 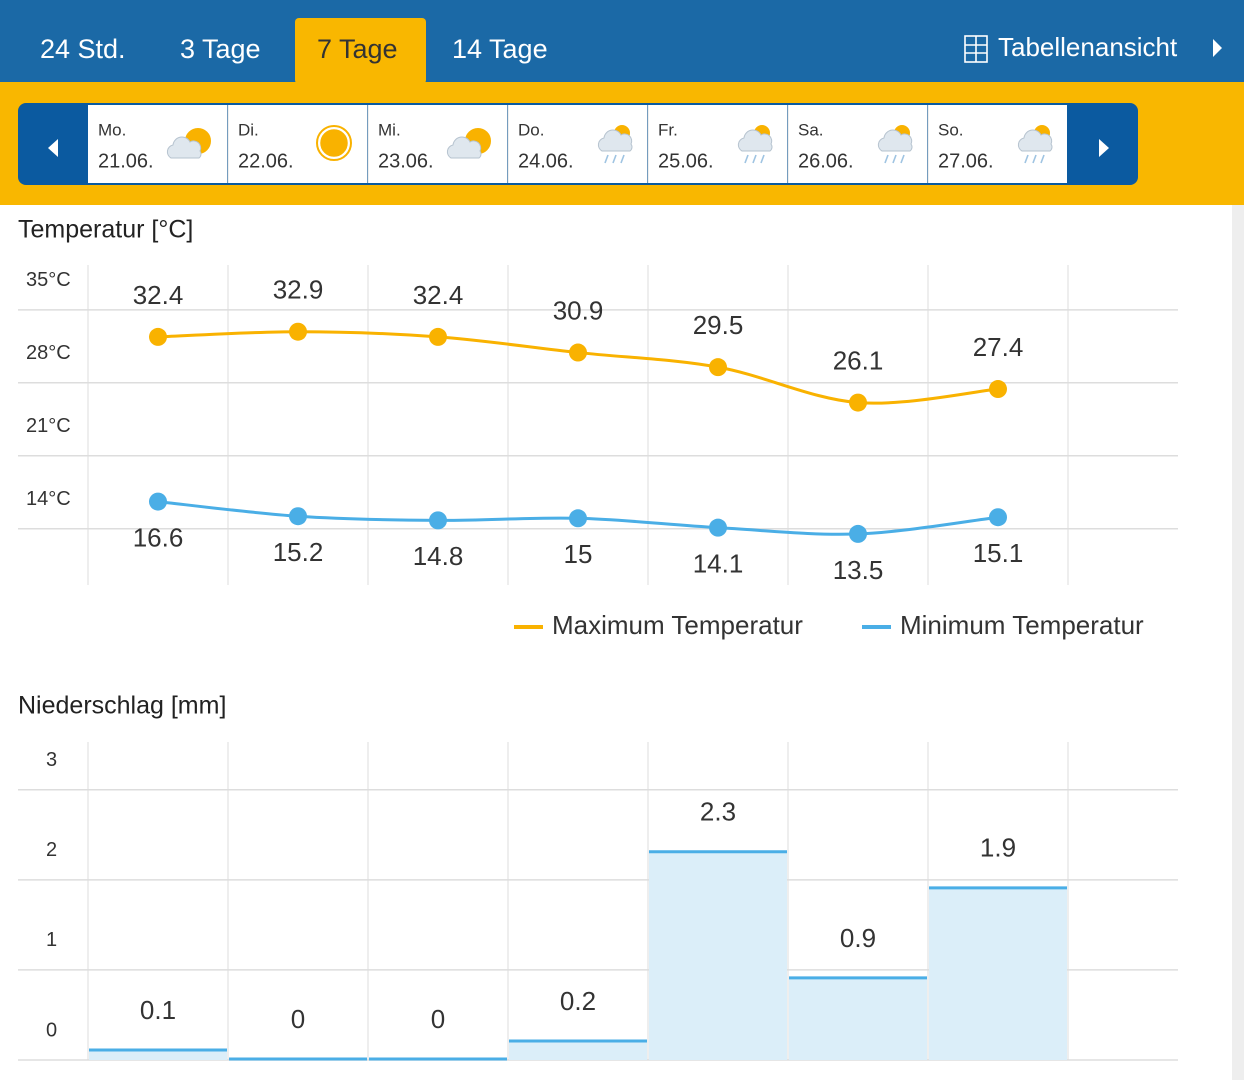 I want to click on date: 22.06., so click(x=266, y=161).